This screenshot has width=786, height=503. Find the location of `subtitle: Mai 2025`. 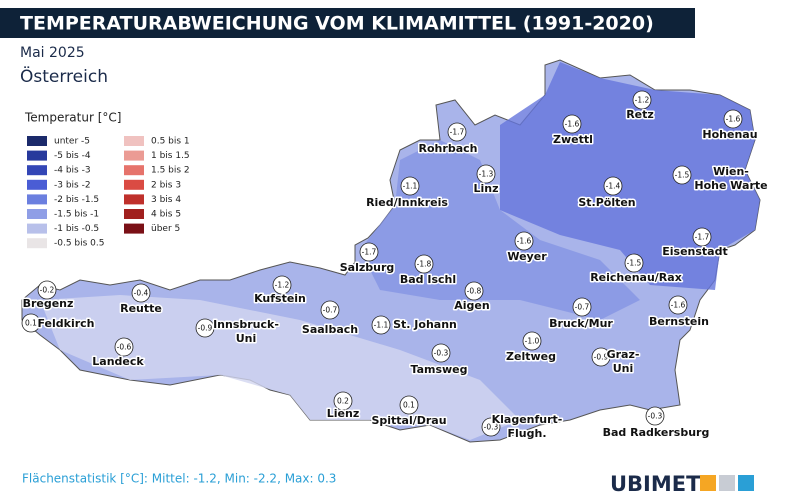

subtitle: Mai 2025 is located at coordinates (52, 53).